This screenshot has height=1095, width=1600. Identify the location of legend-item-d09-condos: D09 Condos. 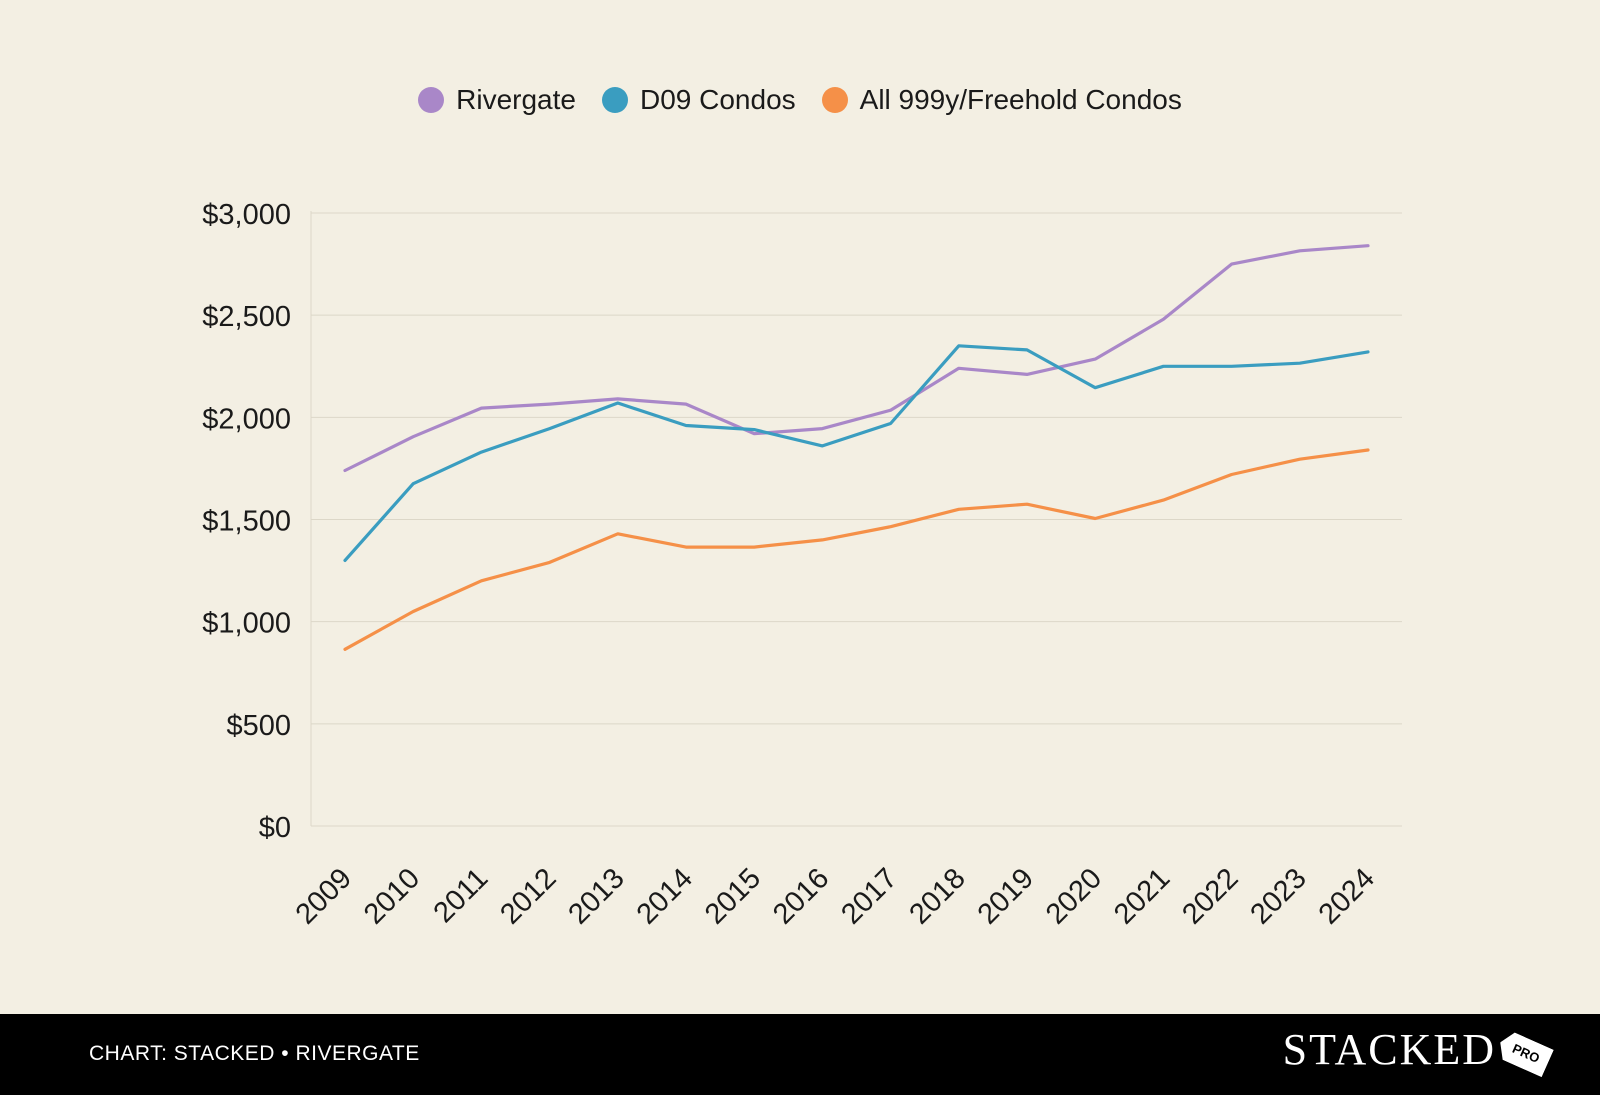
(698, 100).